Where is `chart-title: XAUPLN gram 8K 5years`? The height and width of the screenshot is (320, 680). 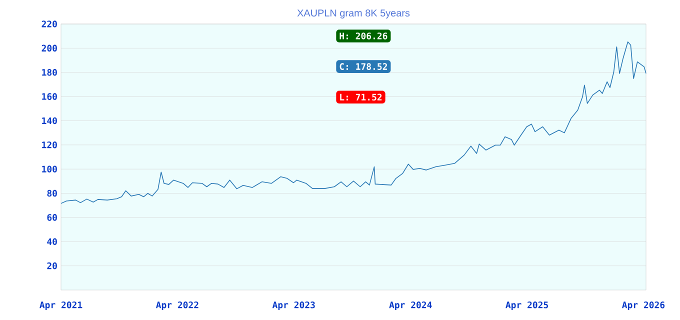 chart-title: XAUPLN gram 8K 5years is located at coordinates (353, 13).